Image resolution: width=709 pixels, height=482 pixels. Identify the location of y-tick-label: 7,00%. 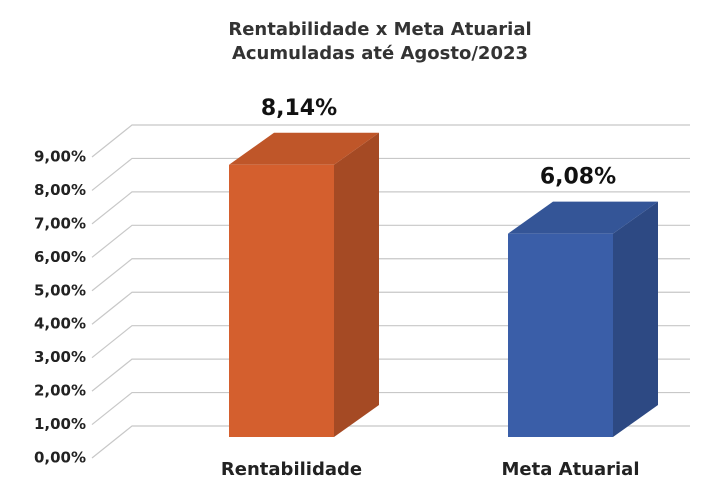
(60, 223).